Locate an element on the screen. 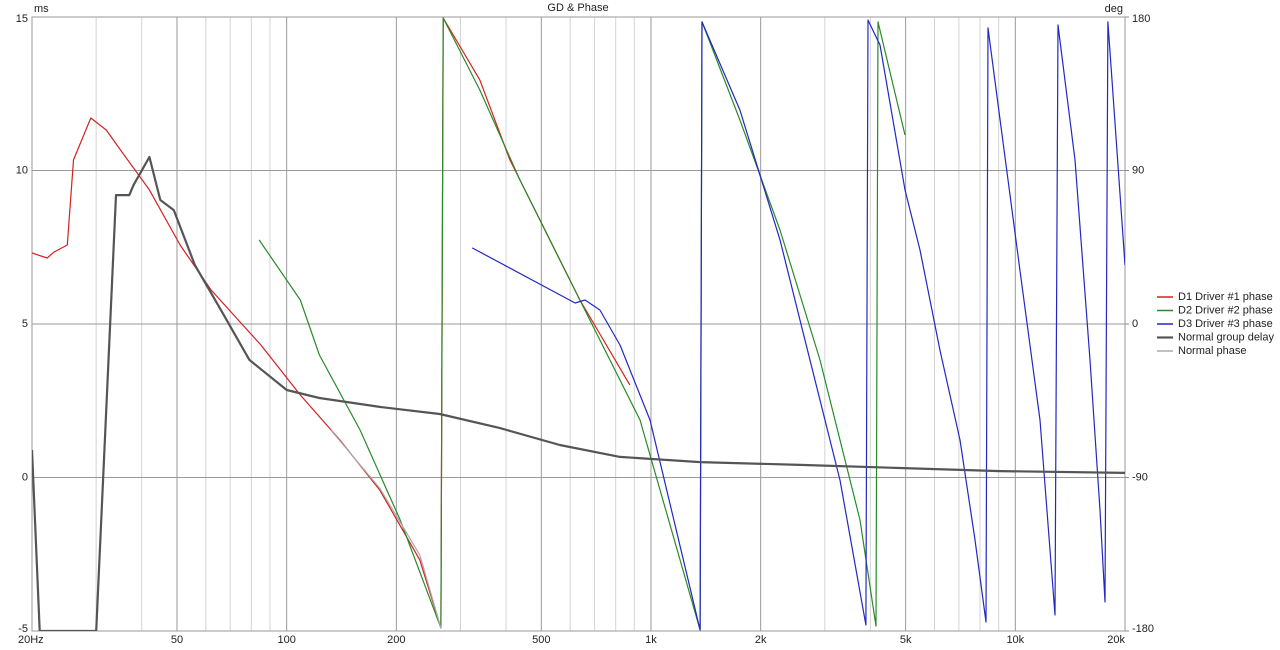  y-axis-label: ms is located at coordinates (41, 9).